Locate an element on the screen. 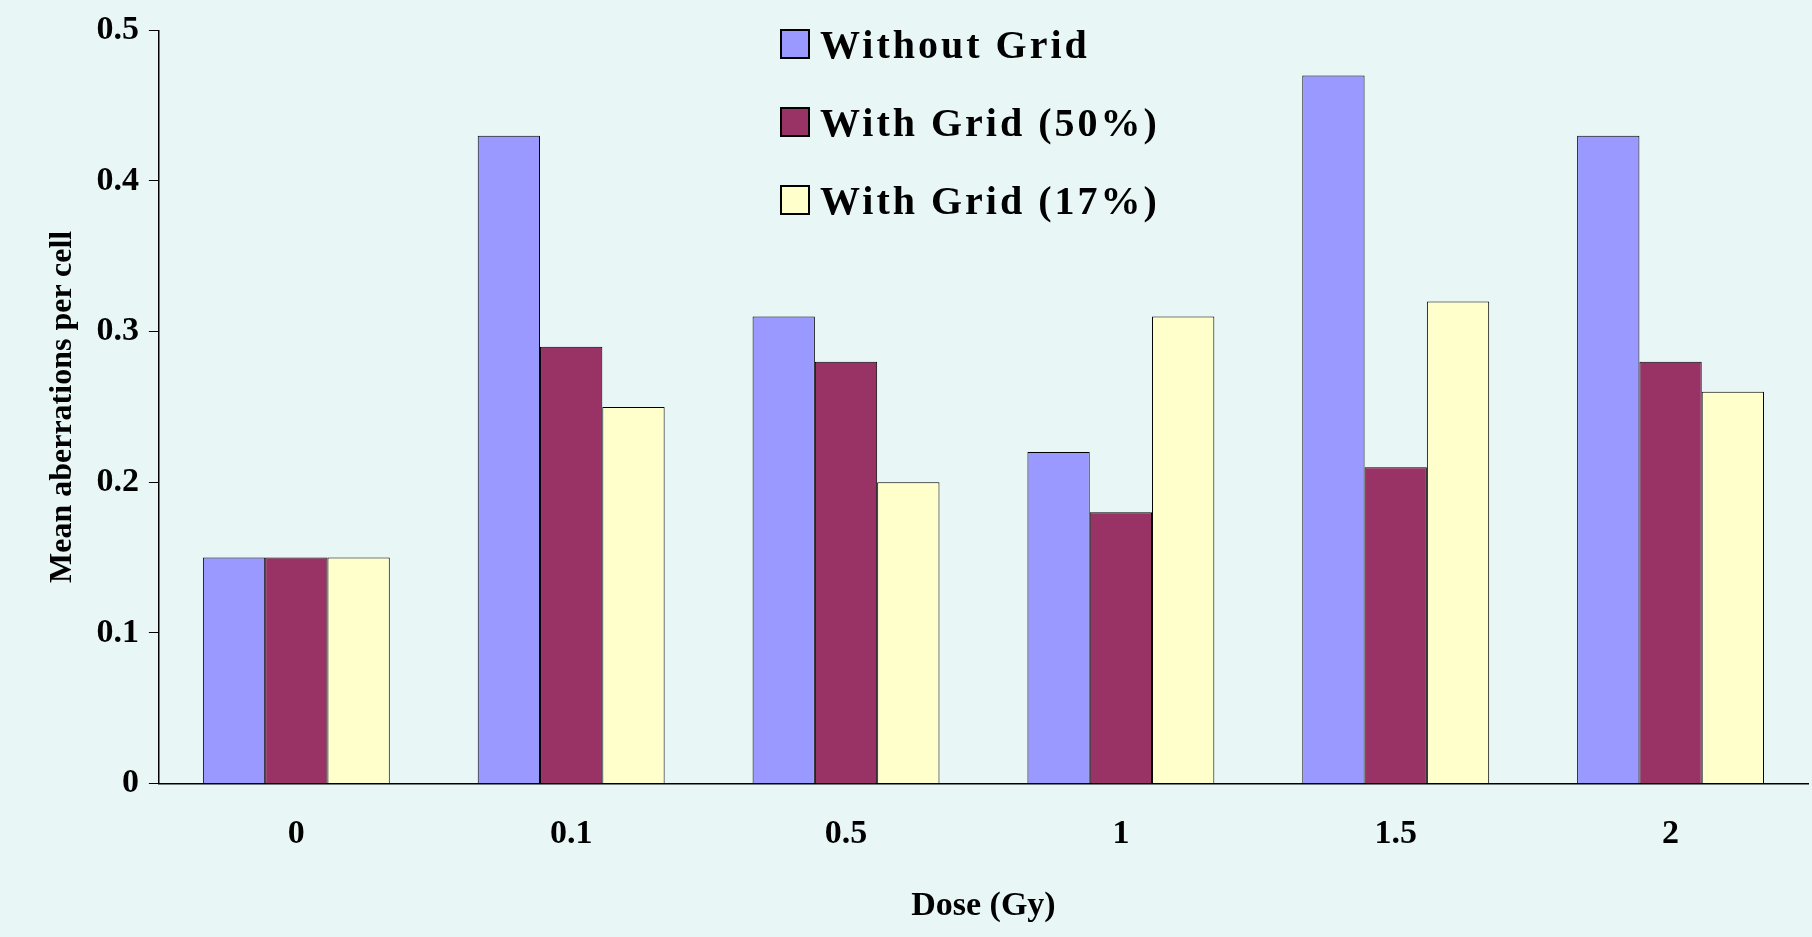  x-tick-label: 1 is located at coordinates (1121, 831).